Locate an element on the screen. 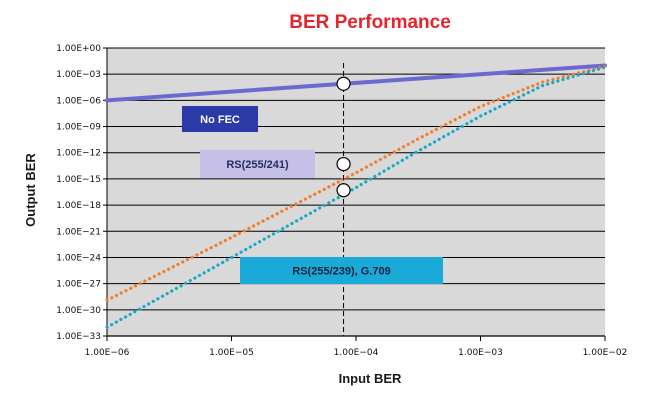  x-tick-label: 1.00E−06 is located at coordinates (107, 353).